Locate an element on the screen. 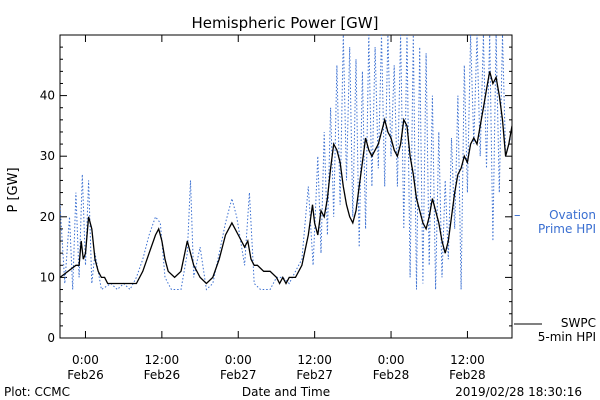  legend-label-swpc-line1: SWPC is located at coordinates (578, 323).